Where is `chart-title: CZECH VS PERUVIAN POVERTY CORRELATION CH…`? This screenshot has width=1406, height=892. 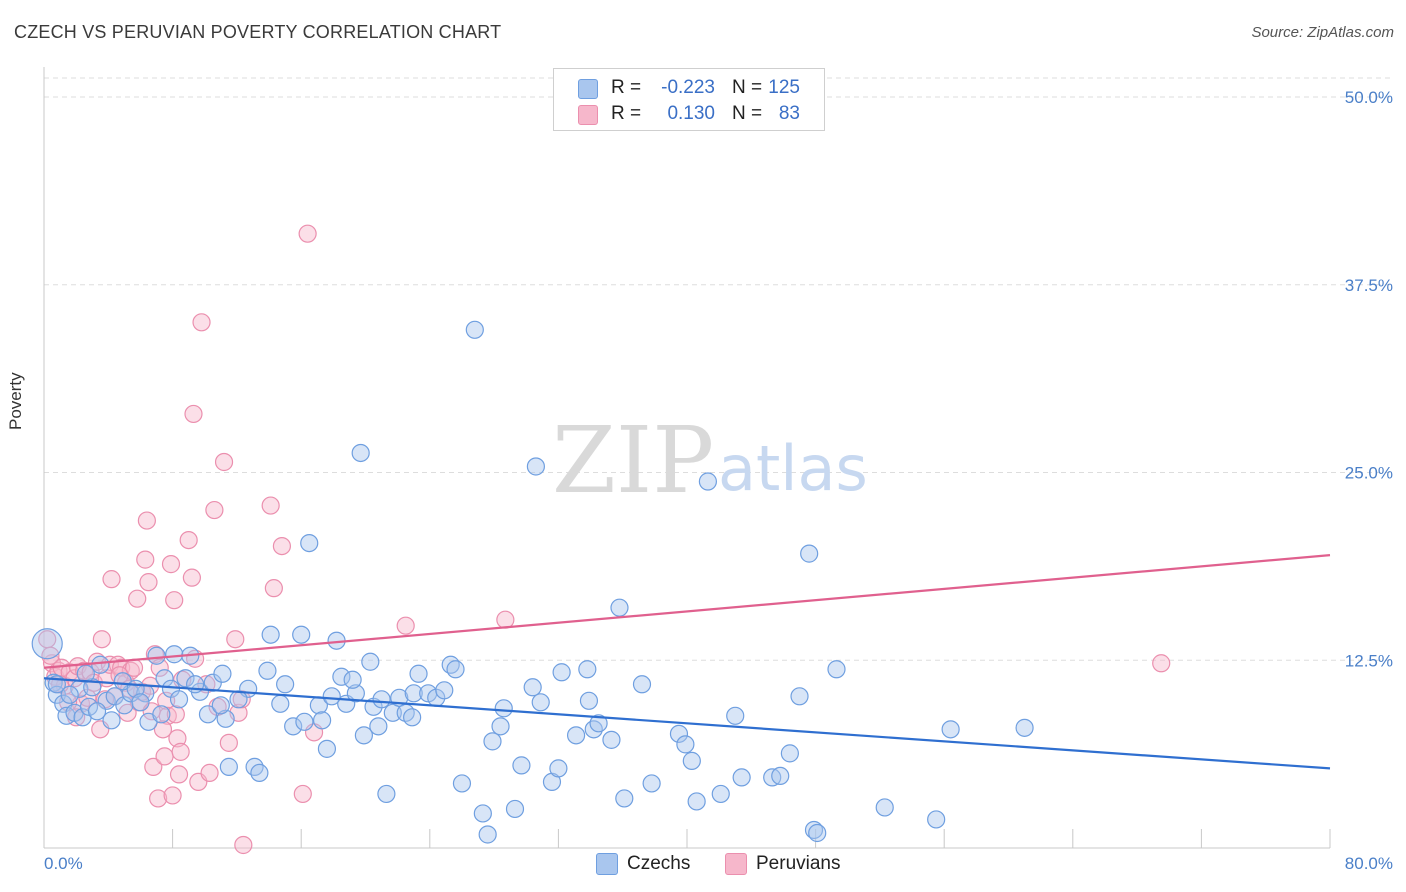 chart-title: CZECH VS PERUVIAN POVERTY CORRELATION CH… is located at coordinates (258, 32).